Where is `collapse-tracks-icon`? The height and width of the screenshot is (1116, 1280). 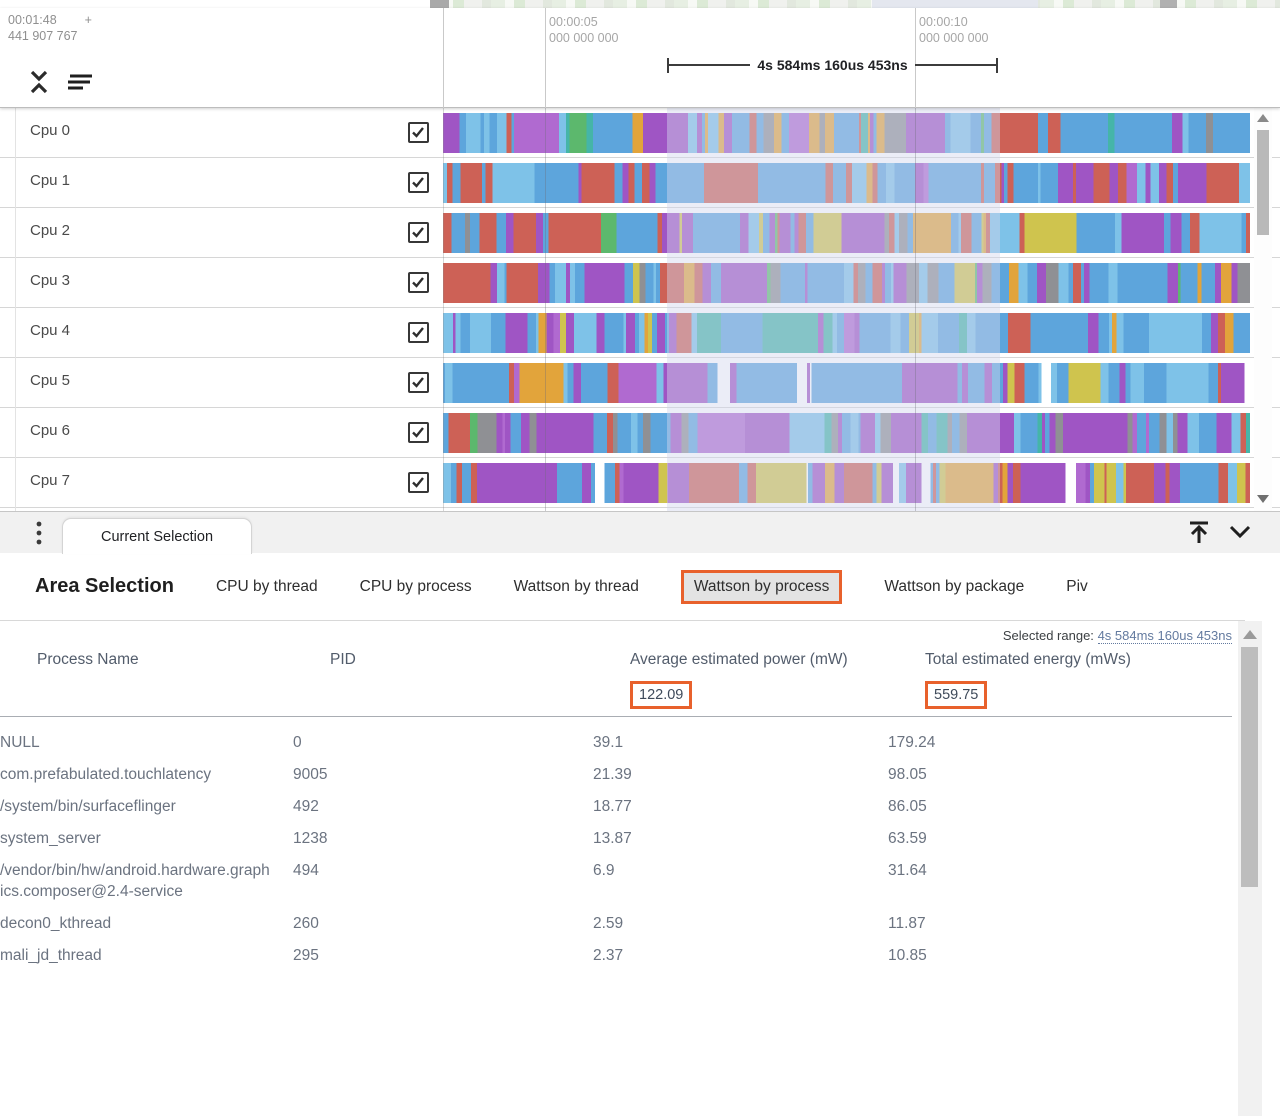
collapse-tracks-icon is located at coordinates (39, 82).